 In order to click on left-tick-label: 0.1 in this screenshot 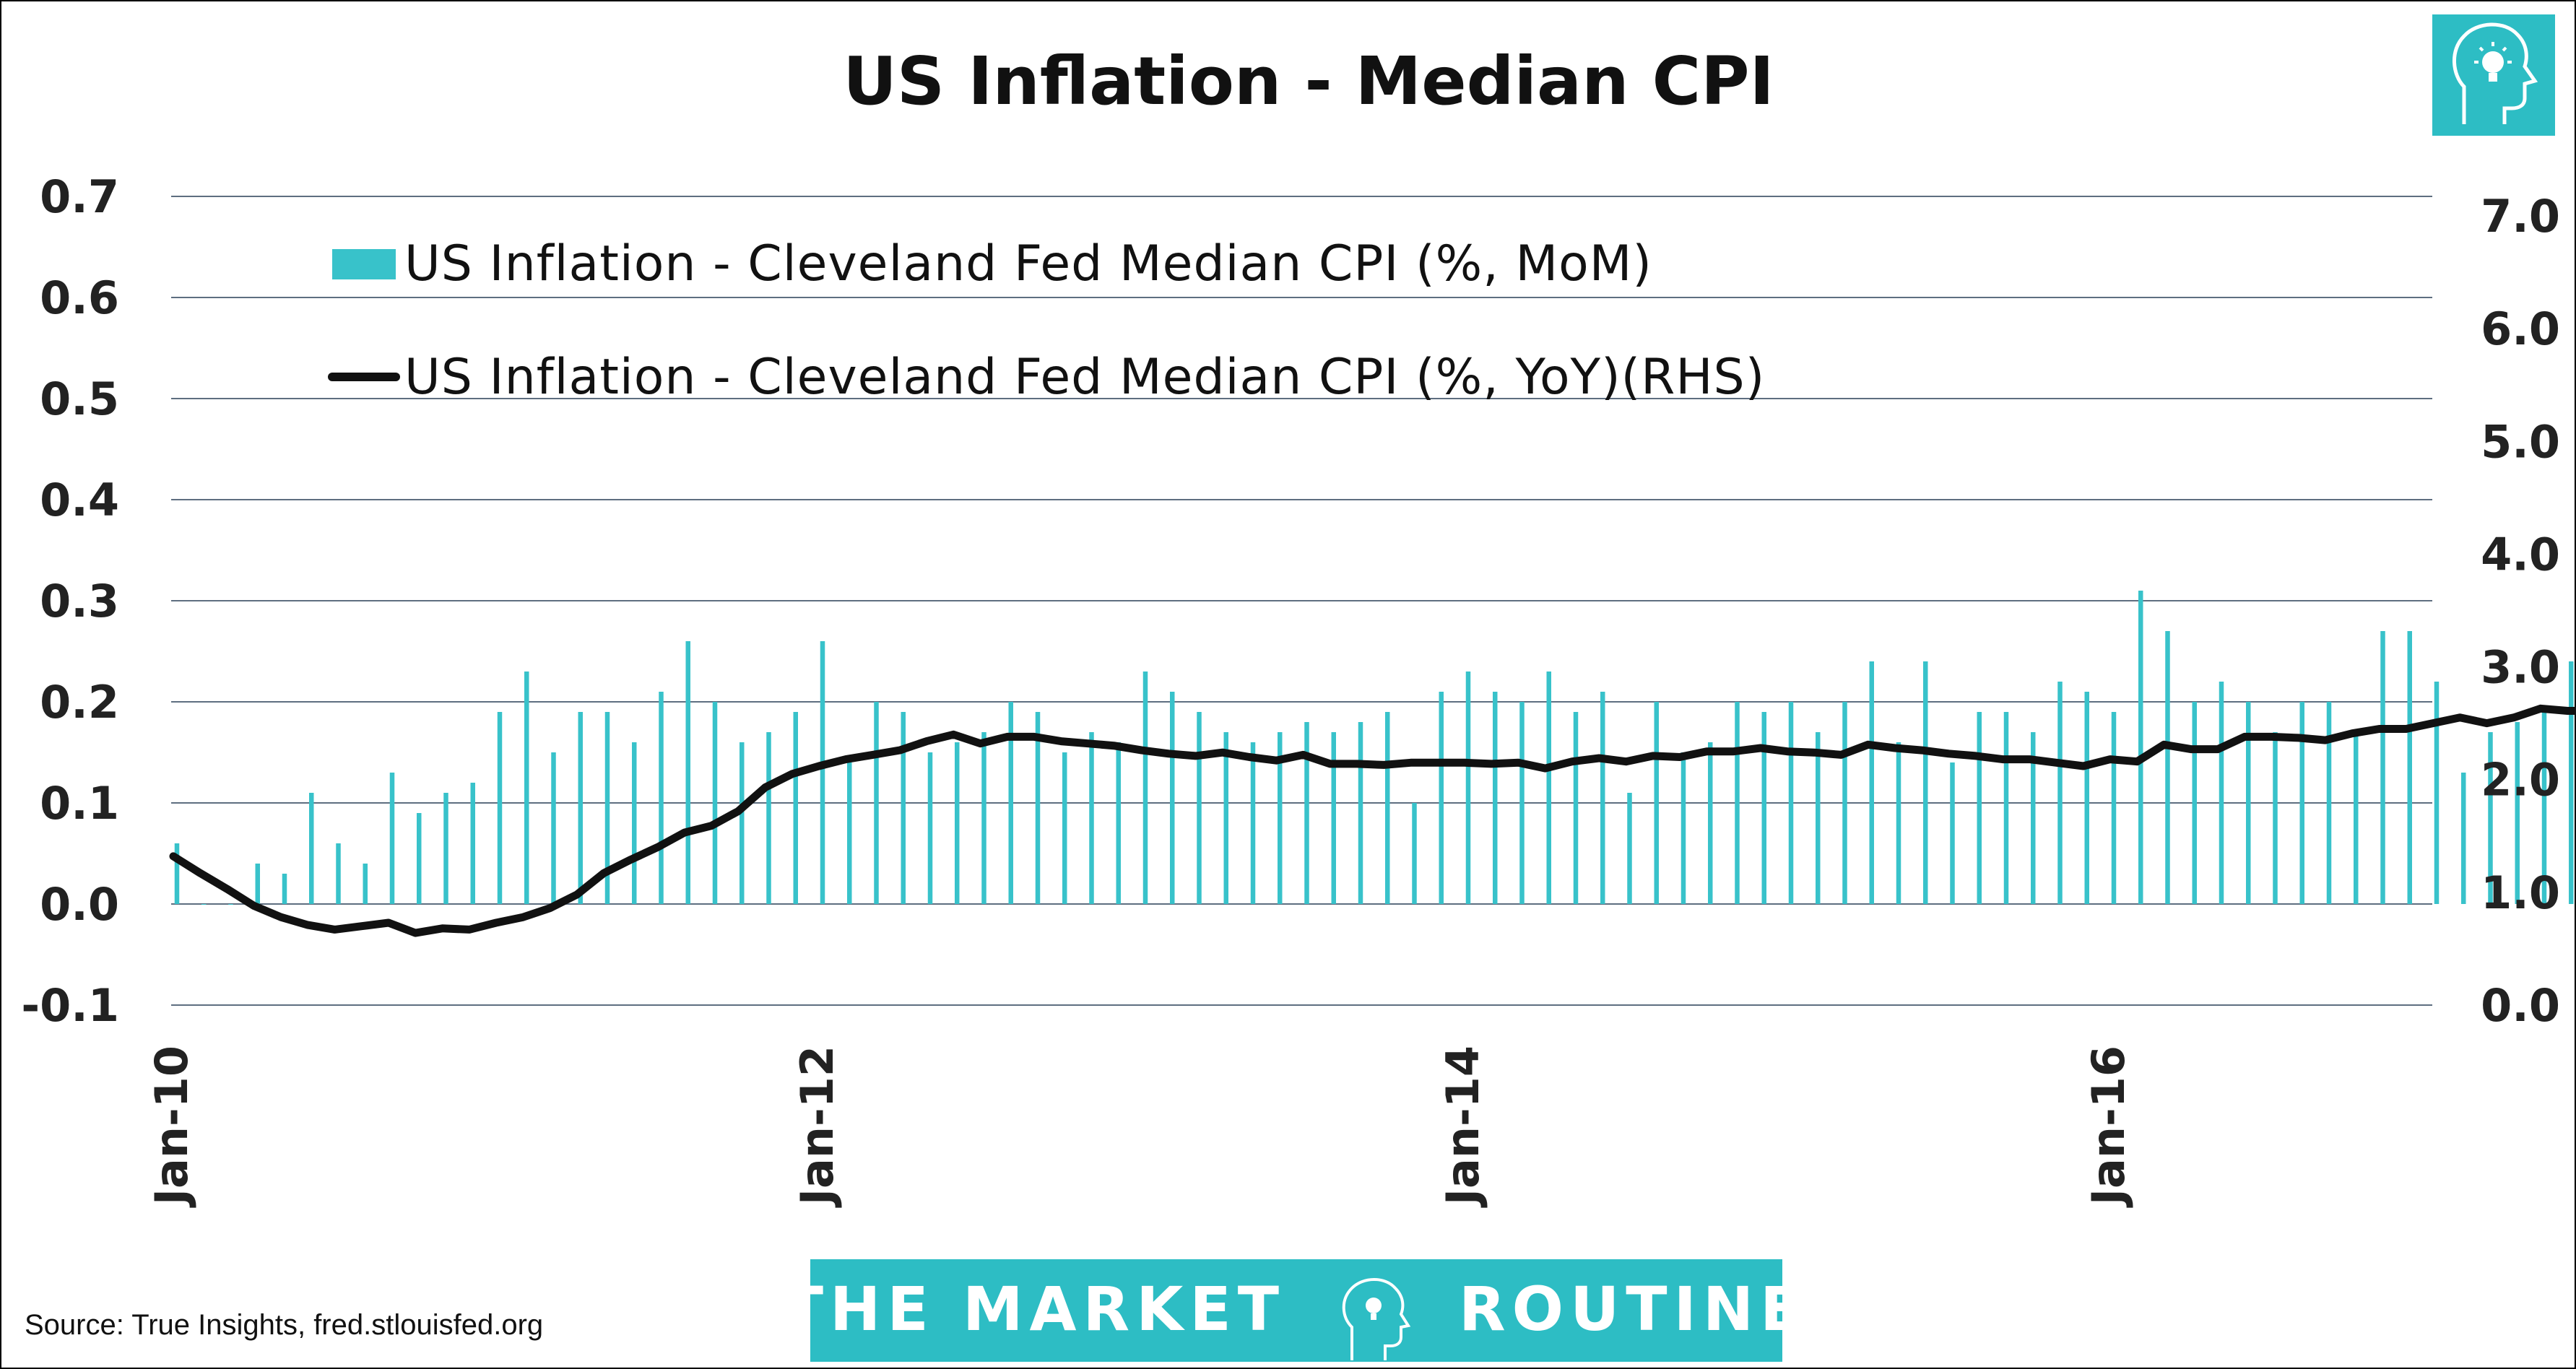, I will do `click(79, 803)`.